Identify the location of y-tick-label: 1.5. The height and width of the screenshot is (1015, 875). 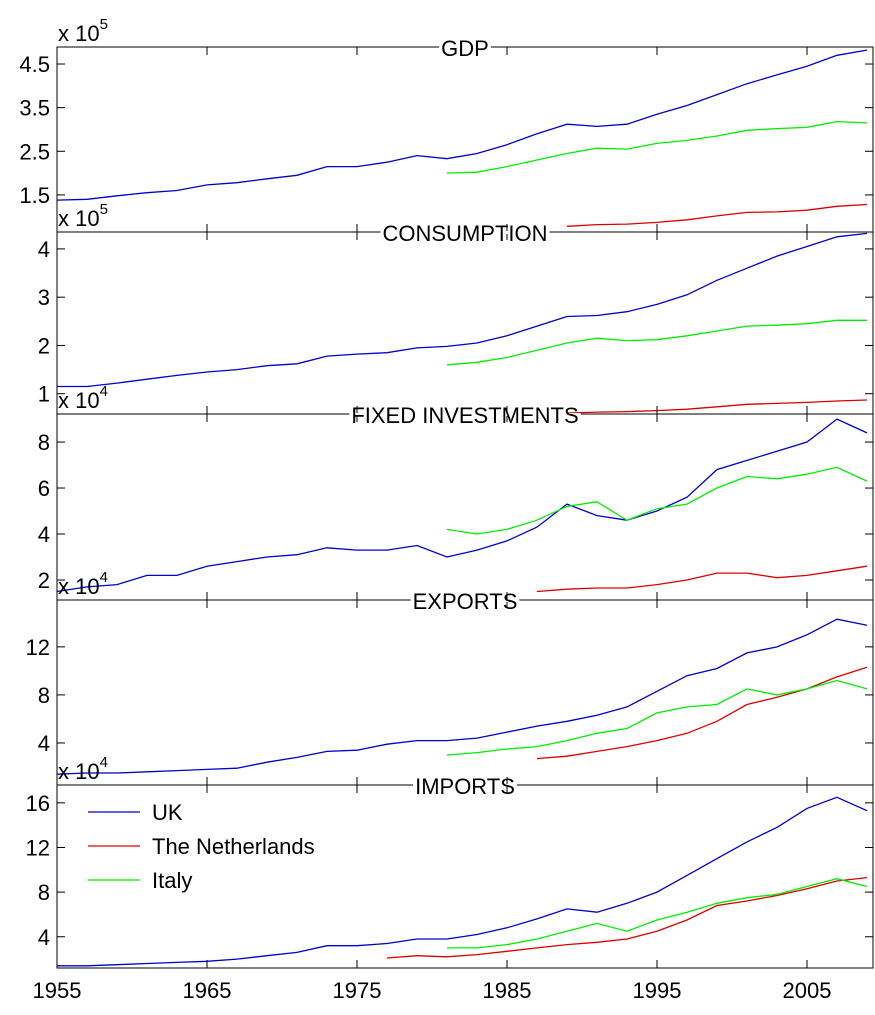
(34, 195).